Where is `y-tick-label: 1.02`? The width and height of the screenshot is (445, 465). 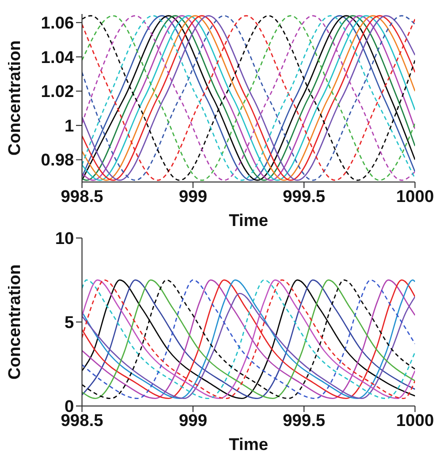
y-tick-label: 1.02 is located at coordinates (57, 92).